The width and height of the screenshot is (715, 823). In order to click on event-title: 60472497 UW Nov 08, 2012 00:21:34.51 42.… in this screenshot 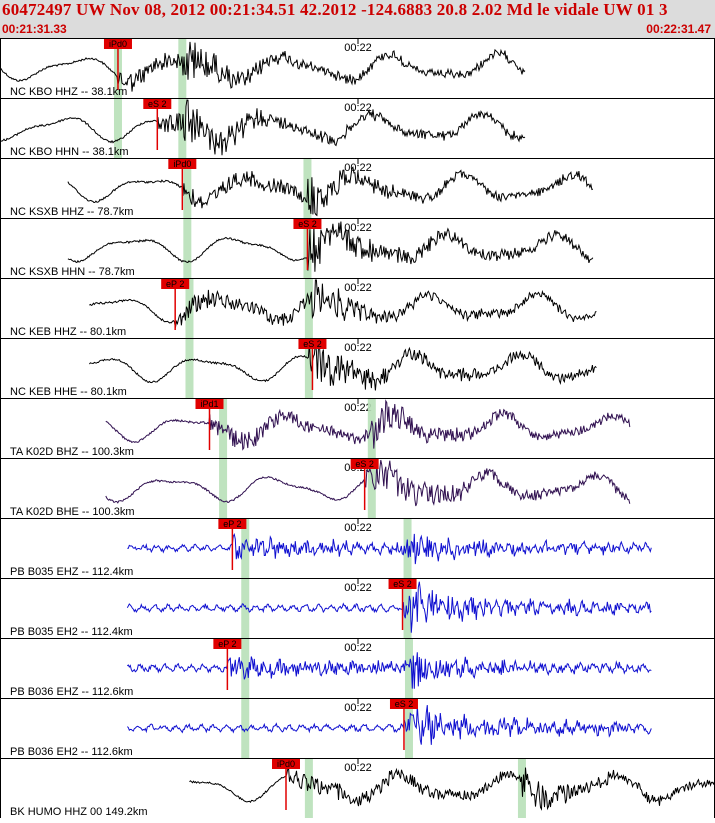, I will do `click(335, 9)`.